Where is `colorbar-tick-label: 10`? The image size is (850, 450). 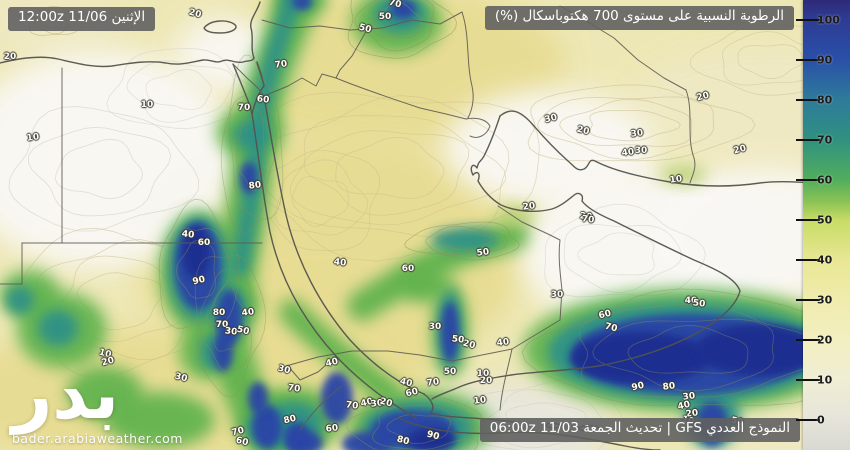 colorbar-tick-label: 10 is located at coordinates (825, 380).